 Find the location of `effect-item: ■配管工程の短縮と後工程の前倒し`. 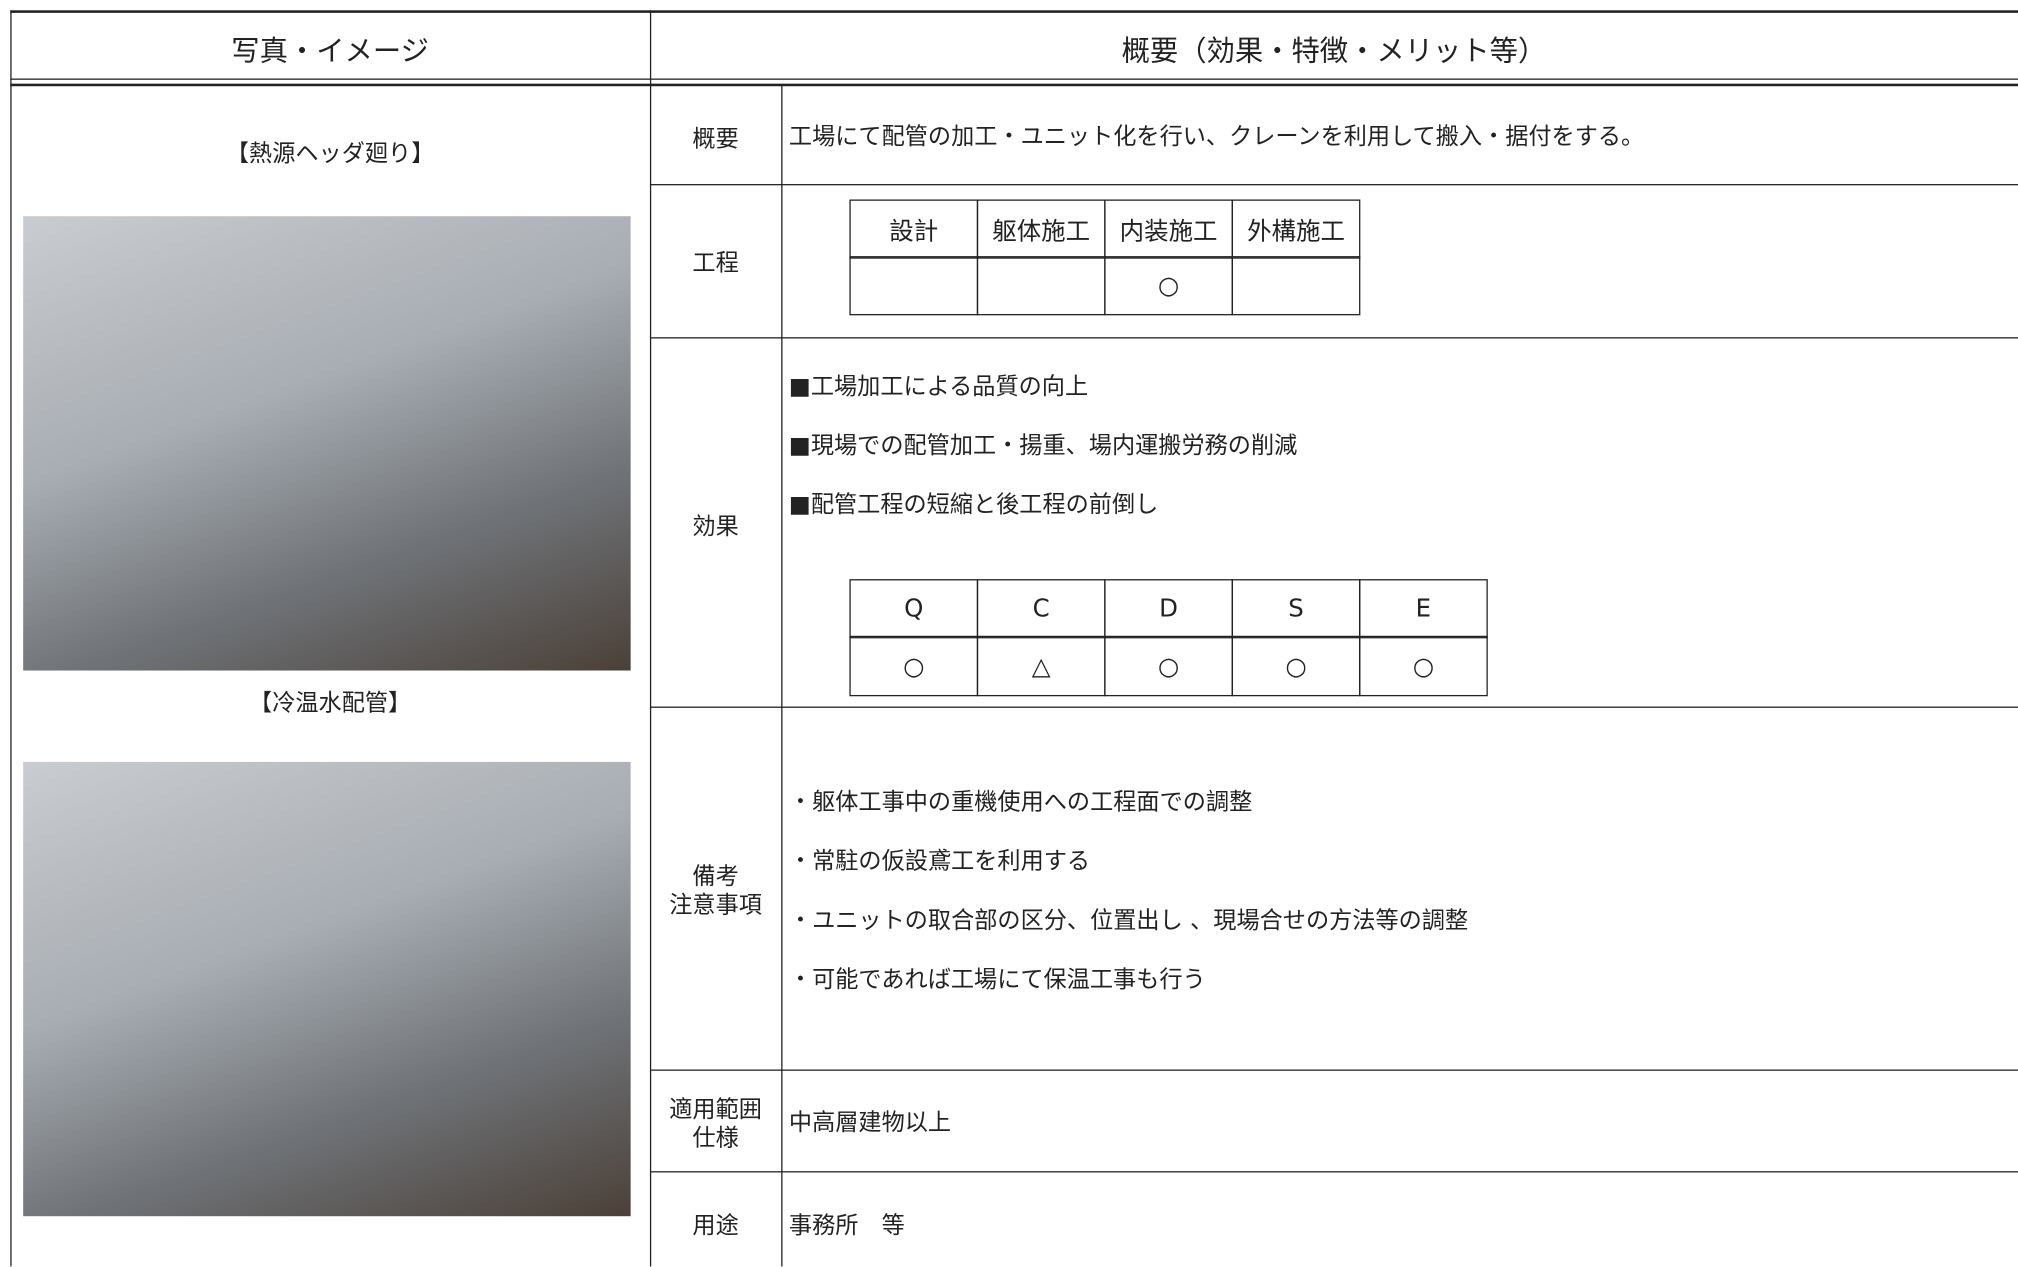

effect-item: ■配管工程の短縮と後工程の前倒し is located at coordinates (973, 505).